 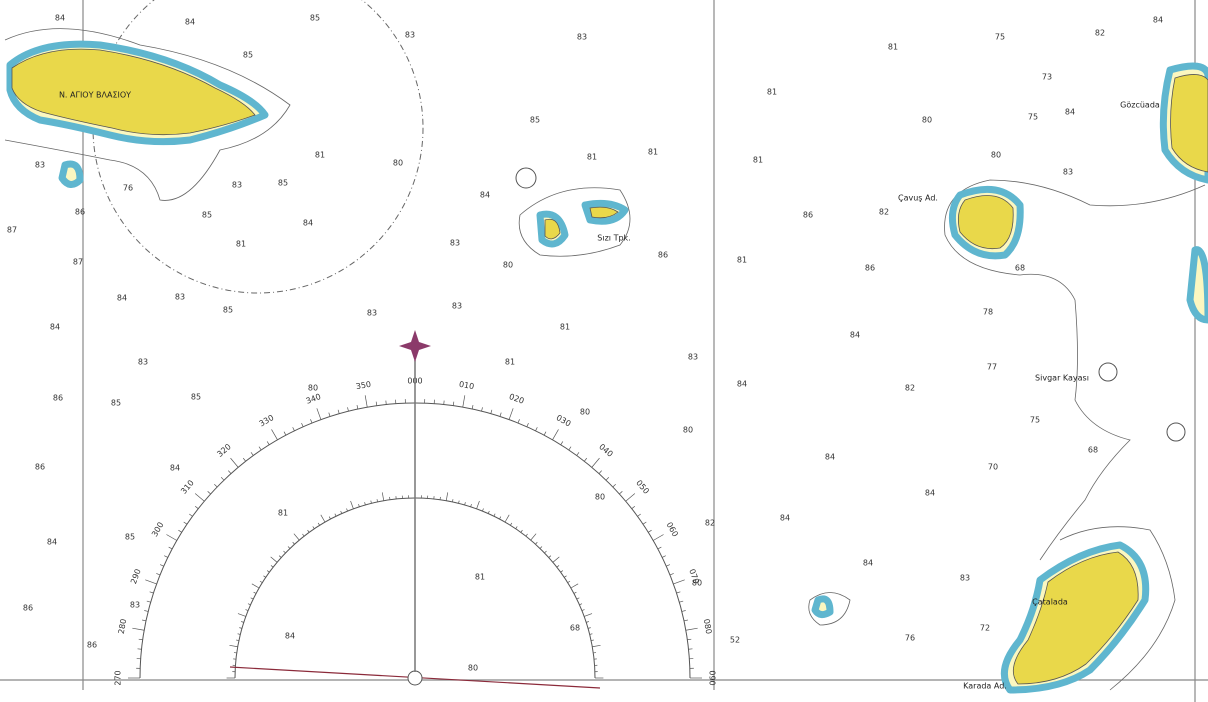 I want to click on compass-label: 350, so click(x=363, y=386).